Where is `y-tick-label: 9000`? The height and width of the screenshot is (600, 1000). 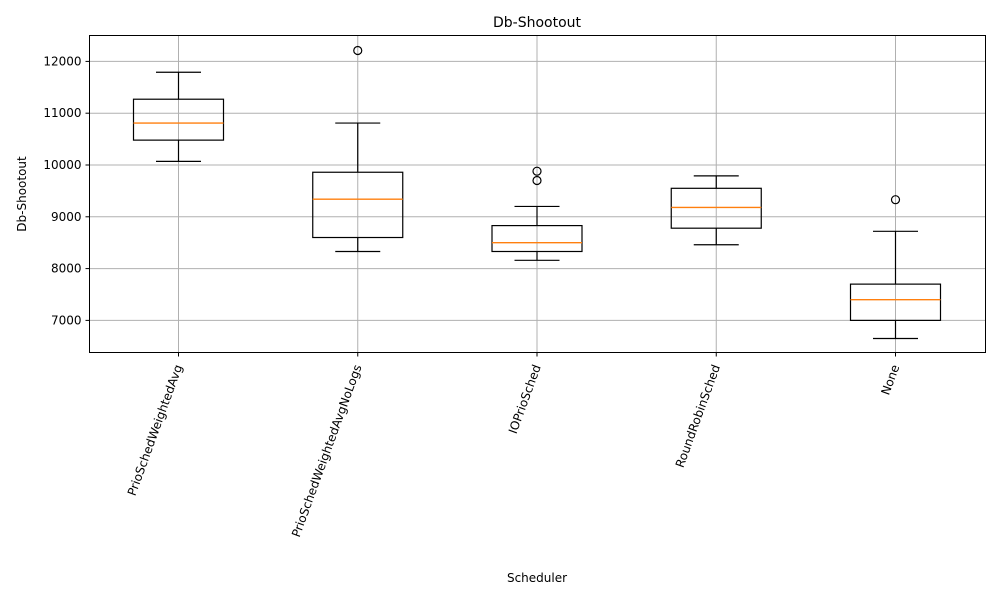
y-tick-label: 9000 is located at coordinates (66, 217).